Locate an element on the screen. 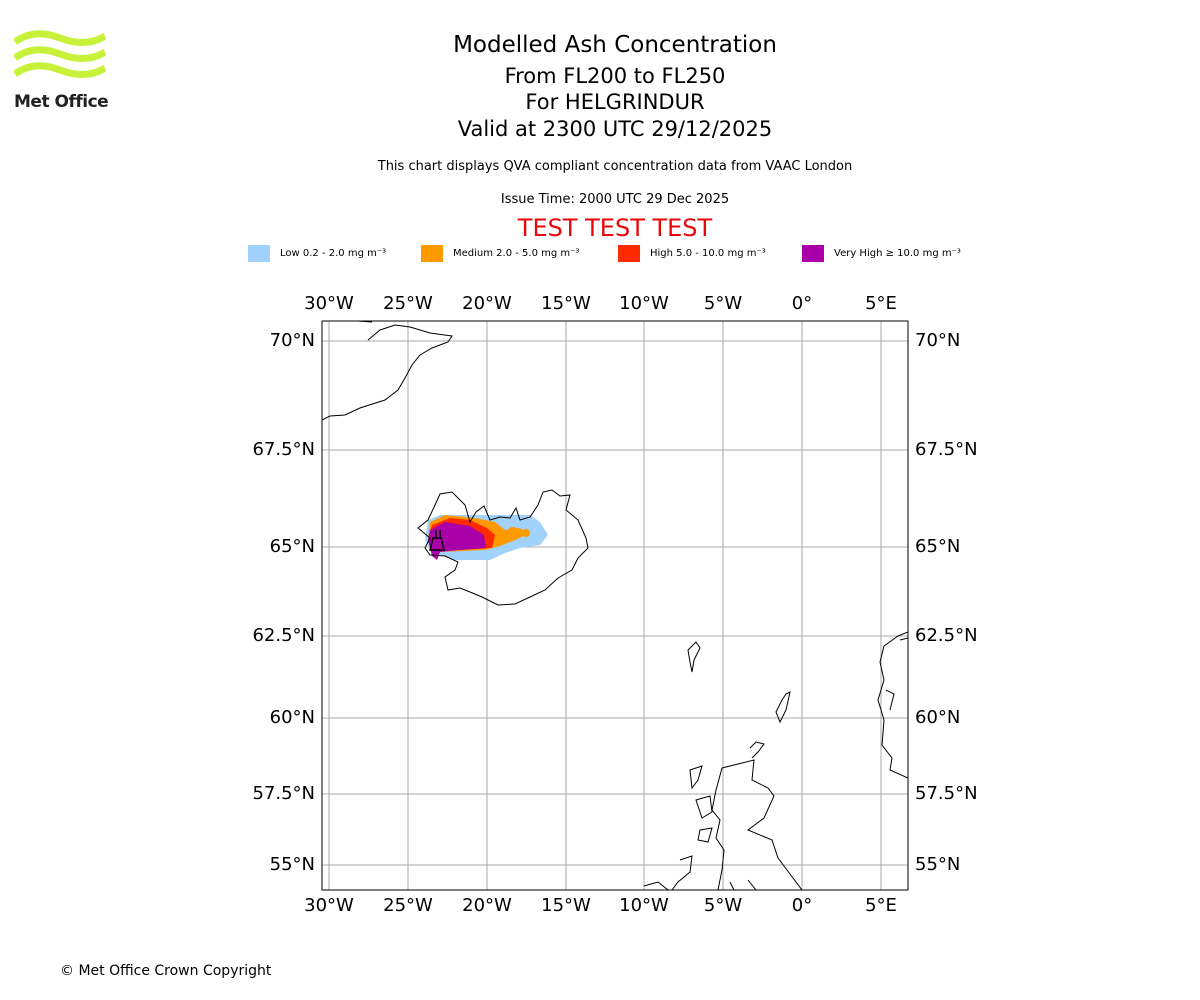 Image resolution: width=1200 pixels, height=1000 pixels. test-banner: TEST TEST TEST is located at coordinates (615, 228).